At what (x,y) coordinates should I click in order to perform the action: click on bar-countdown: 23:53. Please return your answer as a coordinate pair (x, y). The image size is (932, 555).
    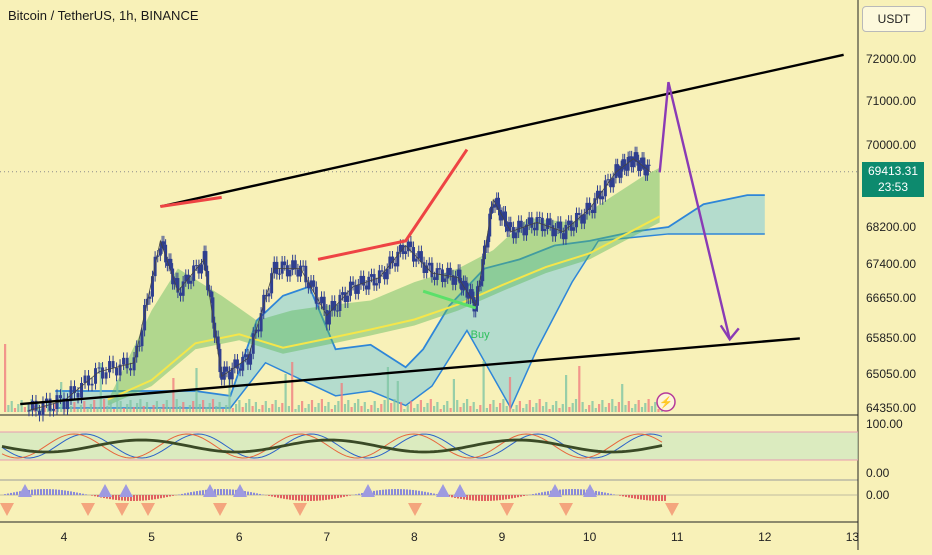
    Looking at the image, I should click on (893, 187).